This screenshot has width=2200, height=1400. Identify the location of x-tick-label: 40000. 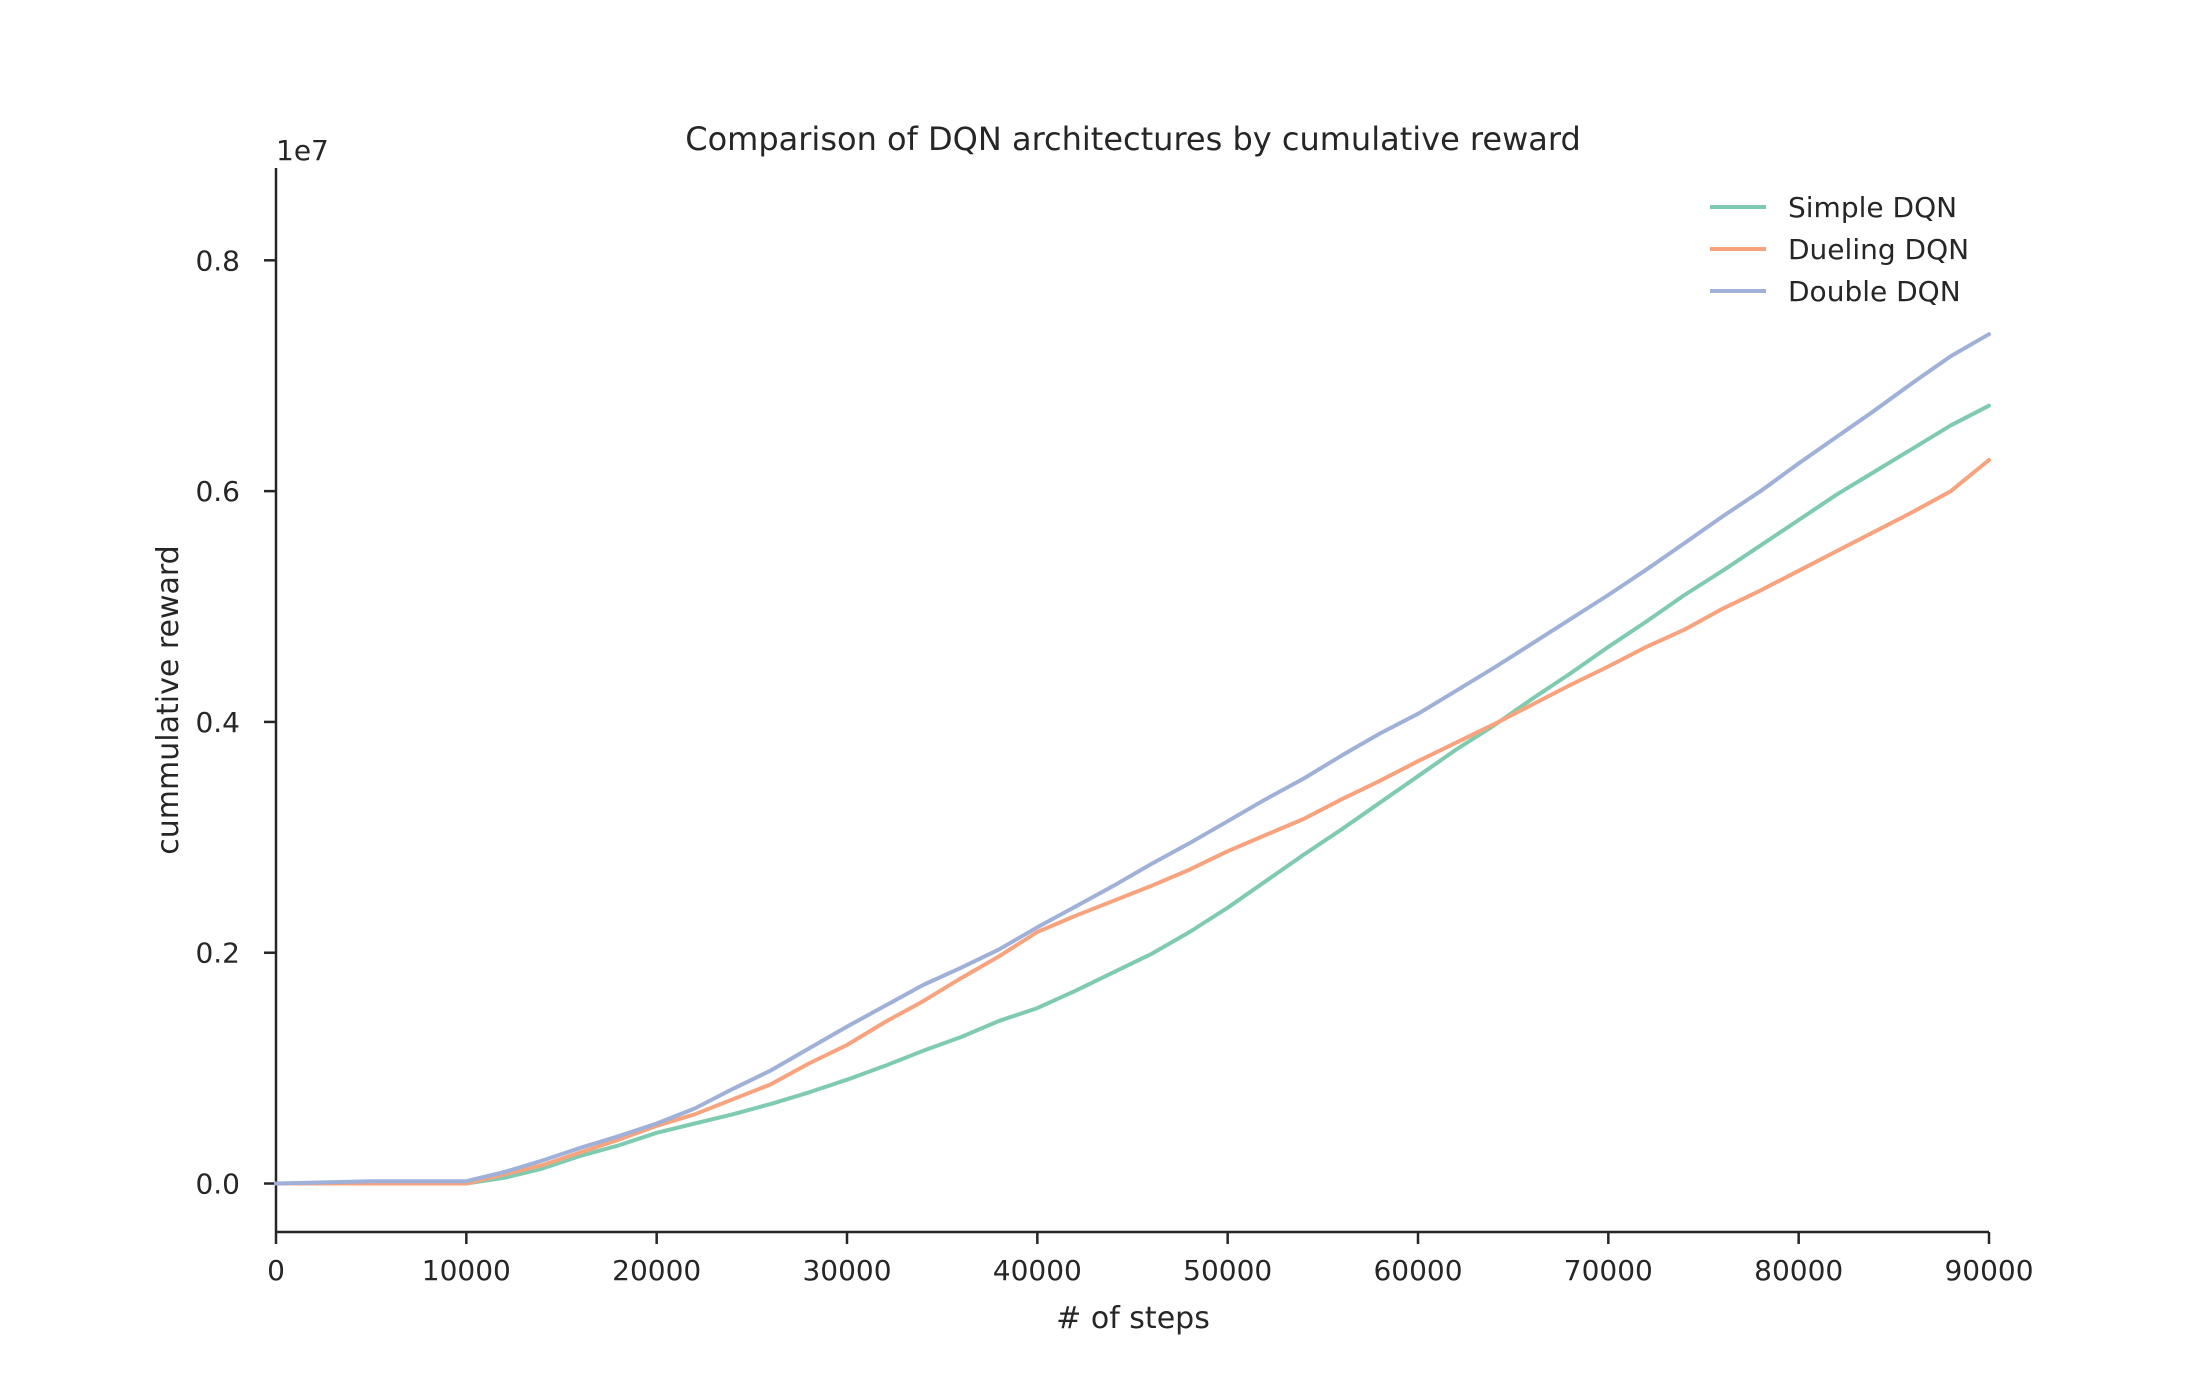
(1037, 1270).